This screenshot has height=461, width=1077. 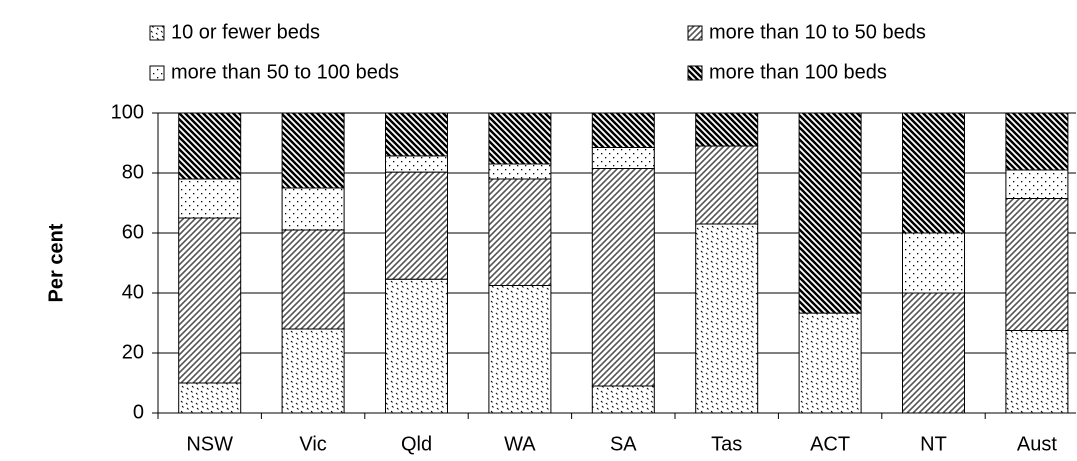 What do you see at coordinates (133, 232) in the screenshot?
I see `y-tick-label: 60` at bounding box center [133, 232].